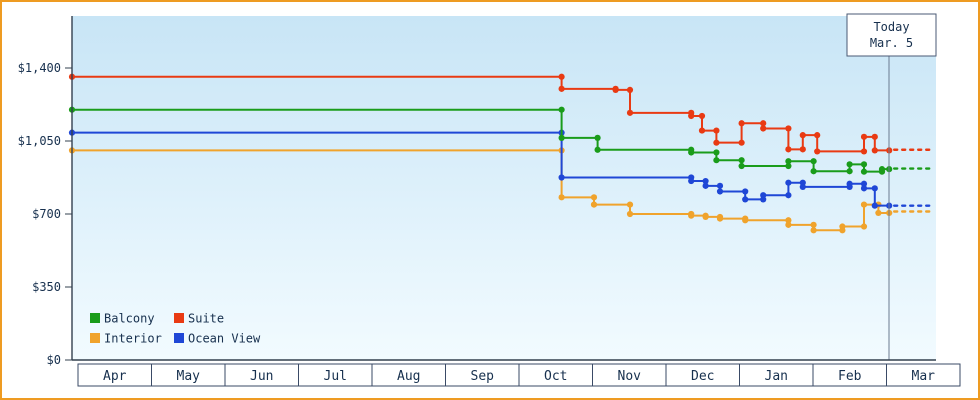 The height and width of the screenshot is (400, 980). What do you see at coordinates (206, 319) in the screenshot?
I see `legend-label-suite: Suite` at bounding box center [206, 319].